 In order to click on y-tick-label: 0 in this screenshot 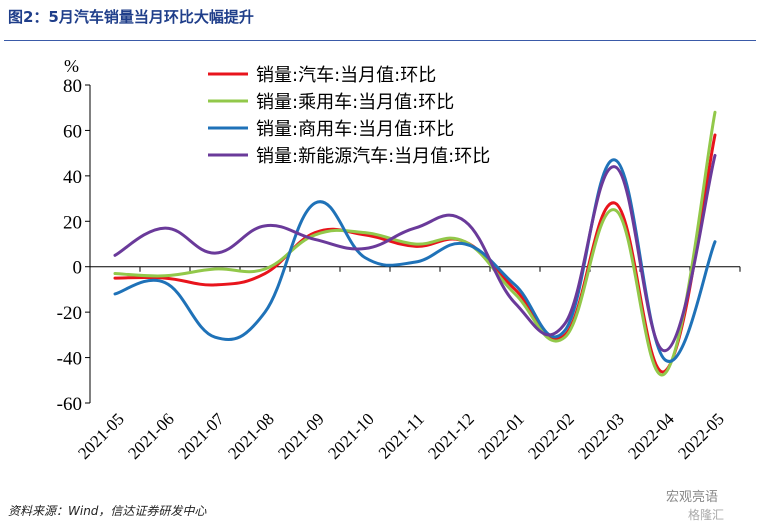, I will do `click(78, 268)`.